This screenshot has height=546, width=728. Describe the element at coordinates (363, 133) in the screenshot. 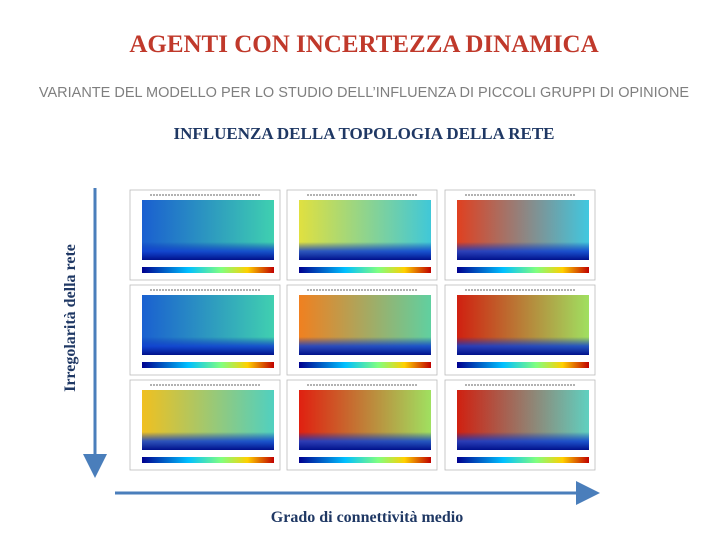

I see `heading: INFLUENZA DELLA TOPOLOGIA DELLA RETE` at that location.